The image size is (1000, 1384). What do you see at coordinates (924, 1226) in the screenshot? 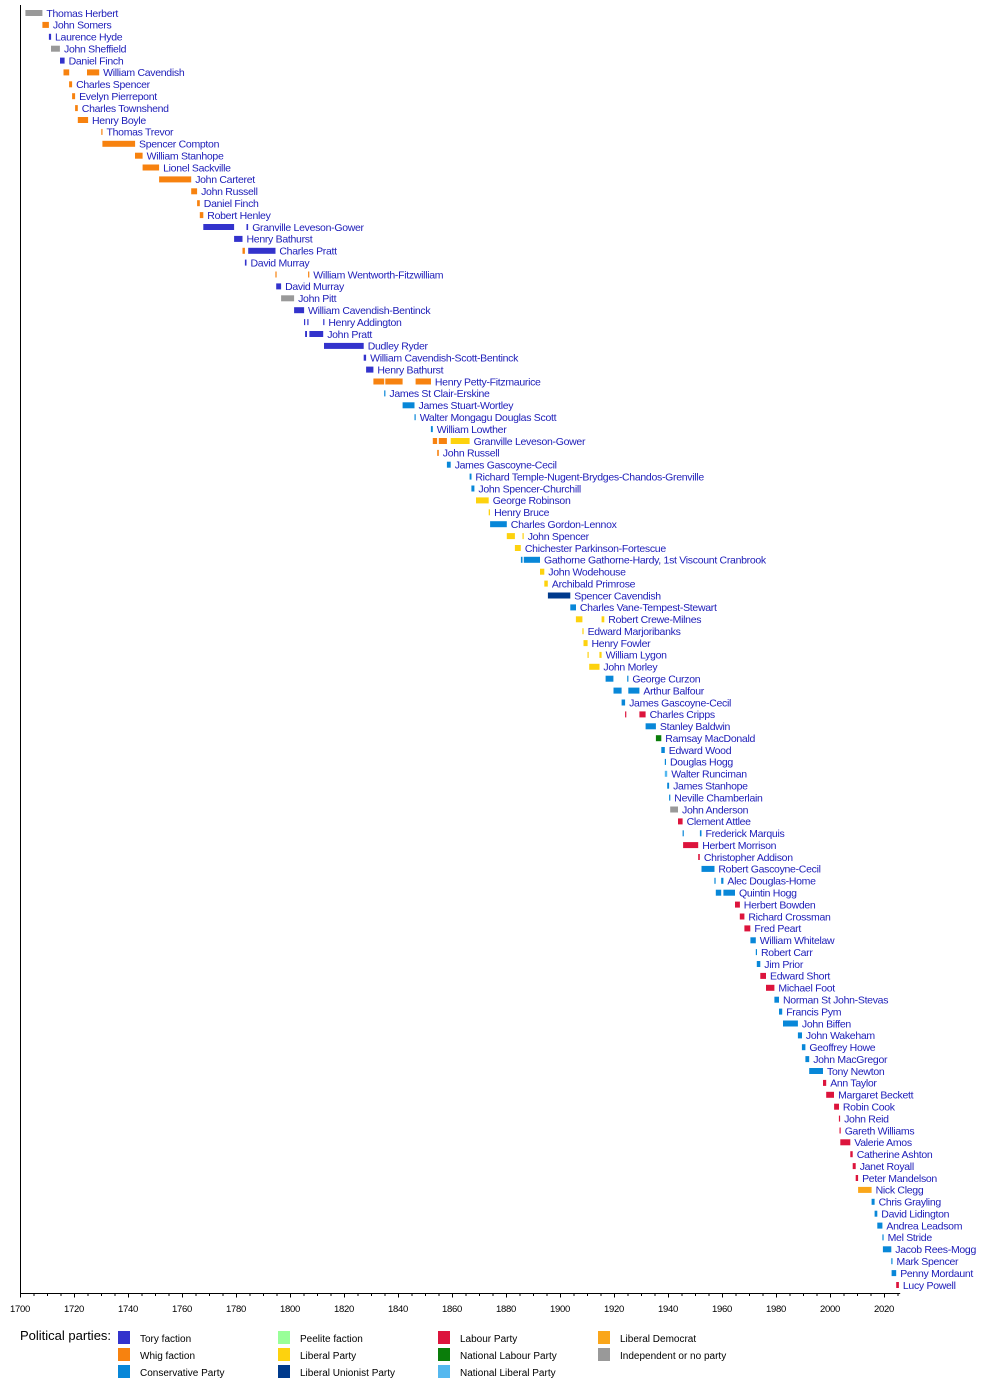
I see `row-label: Andrea Leadsom` at bounding box center [924, 1226].